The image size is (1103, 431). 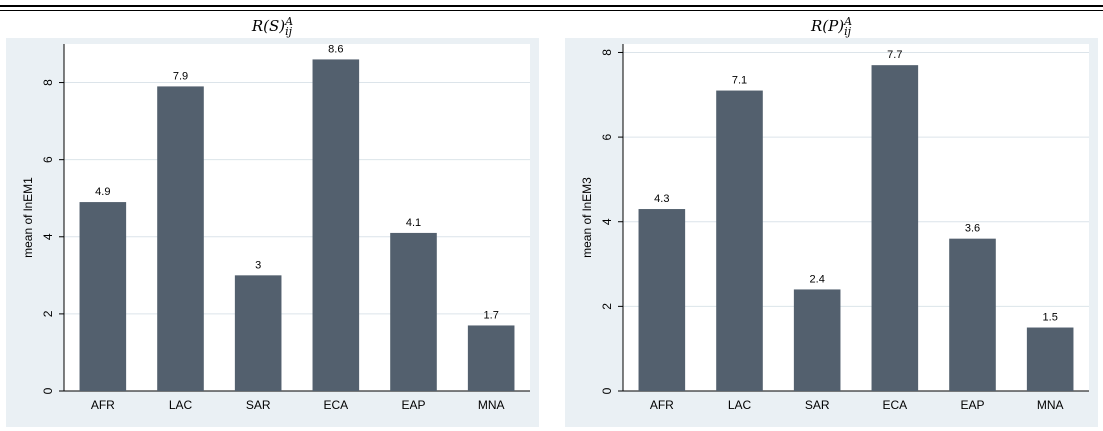 I want to click on y-tick-label-left-2: 4, so click(x=48, y=236).